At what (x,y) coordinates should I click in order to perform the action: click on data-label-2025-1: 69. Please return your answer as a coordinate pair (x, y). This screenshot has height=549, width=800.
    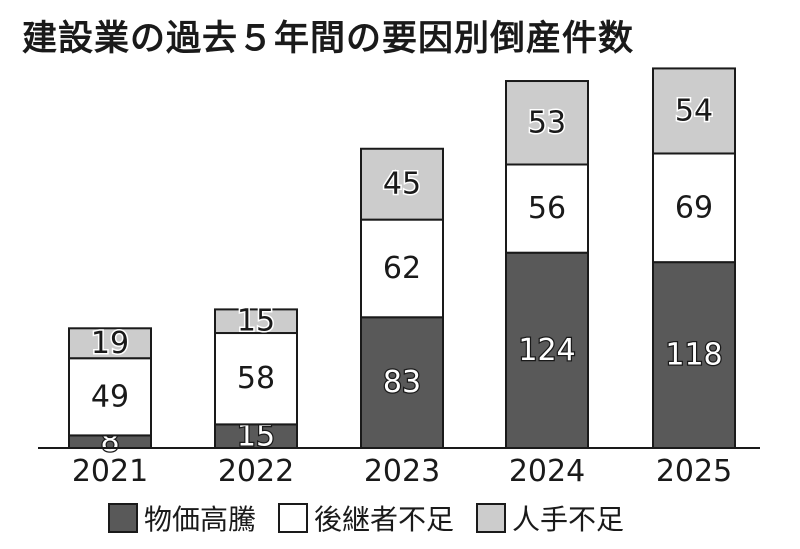
    Looking at the image, I should click on (694, 207).